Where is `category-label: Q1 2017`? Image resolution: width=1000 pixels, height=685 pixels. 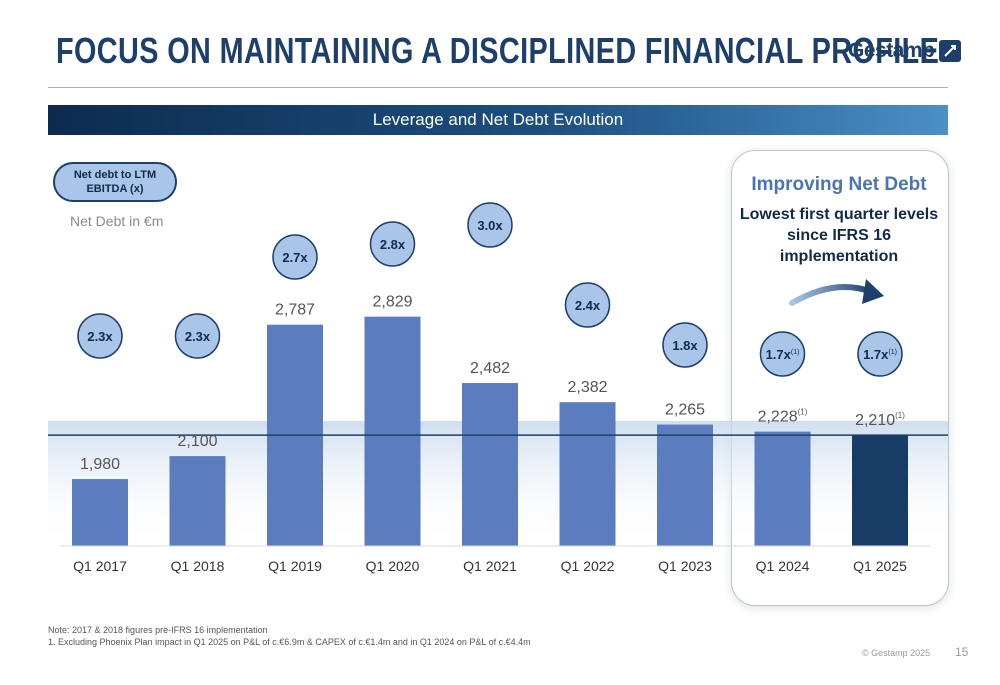 category-label: Q1 2017 is located at coordinates (100, 566).